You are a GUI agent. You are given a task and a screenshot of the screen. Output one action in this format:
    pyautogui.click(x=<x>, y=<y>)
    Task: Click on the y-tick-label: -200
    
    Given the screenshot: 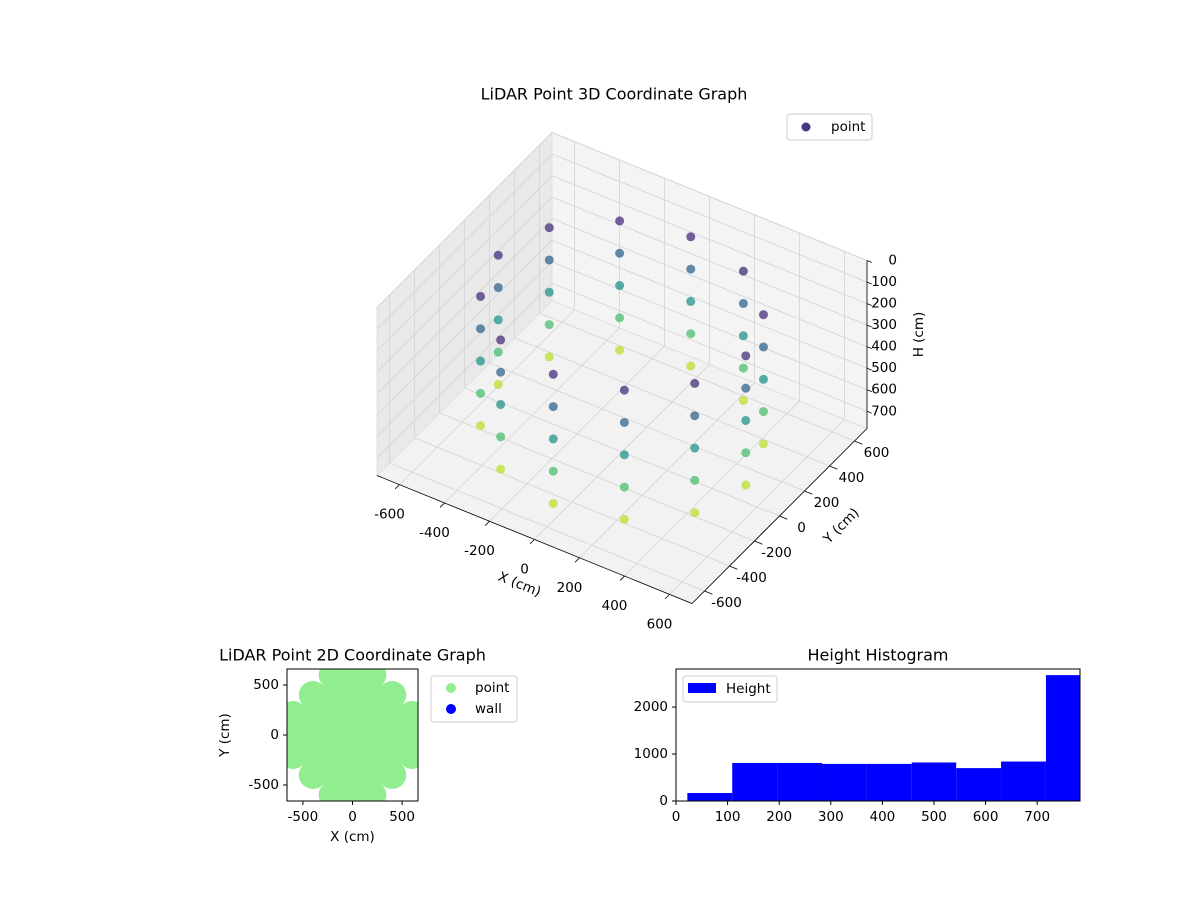 What is the action you would take?
    pyautogui.click(x=776, y=553)
    